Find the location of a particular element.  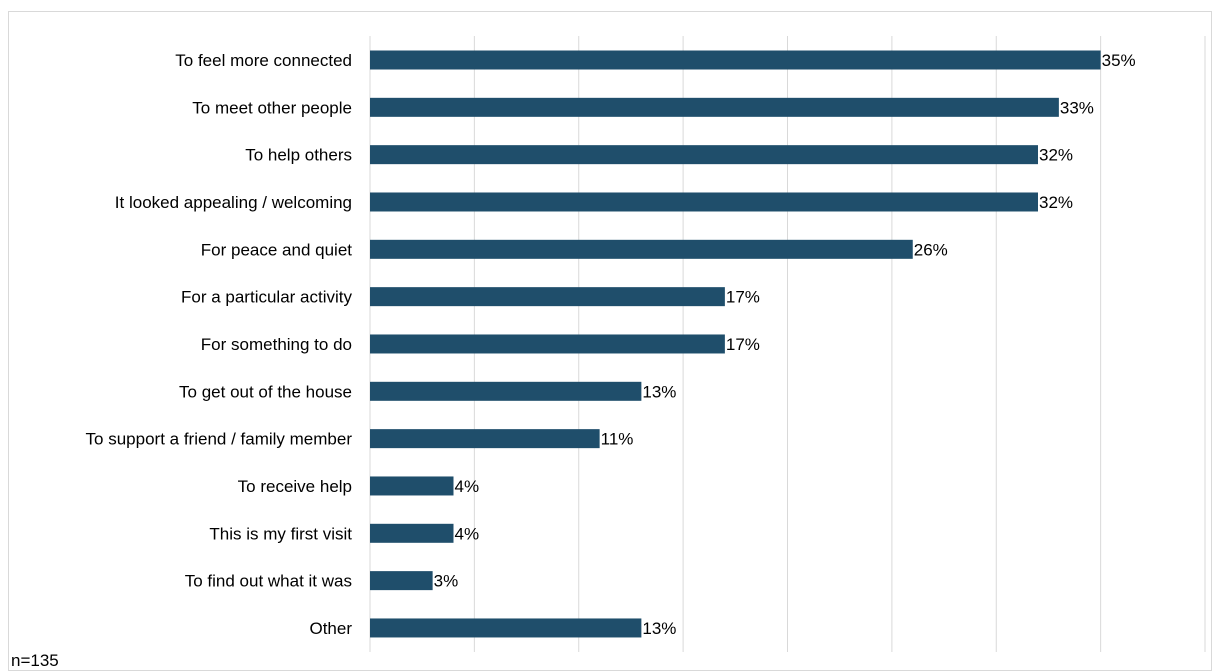

data-label: 35% is located at coordinates (1119, 60).